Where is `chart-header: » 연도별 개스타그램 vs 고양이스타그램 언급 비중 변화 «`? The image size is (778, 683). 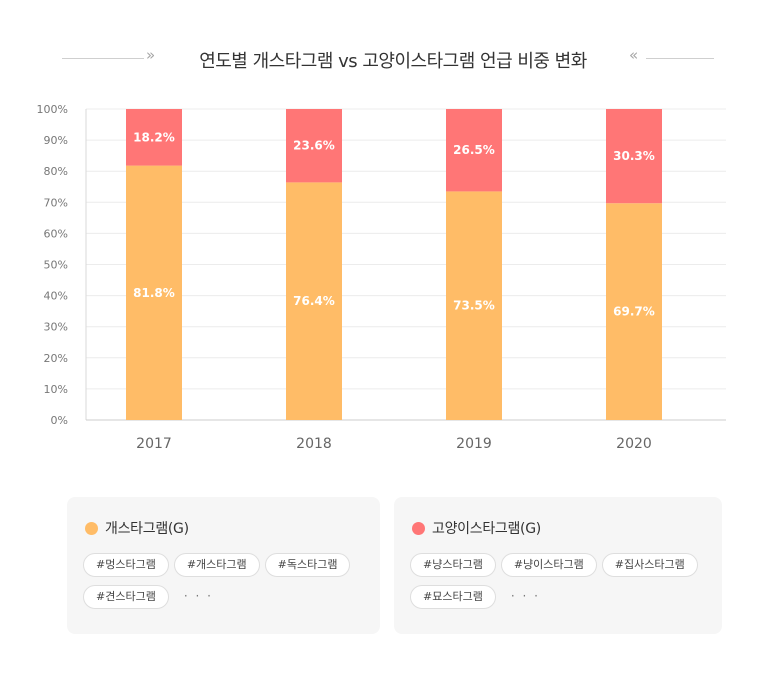 chart-header: » 연도별 개스타그램 vs 고양이스타그램 언급 비중 변화 « is located at coordinates (389, 59).